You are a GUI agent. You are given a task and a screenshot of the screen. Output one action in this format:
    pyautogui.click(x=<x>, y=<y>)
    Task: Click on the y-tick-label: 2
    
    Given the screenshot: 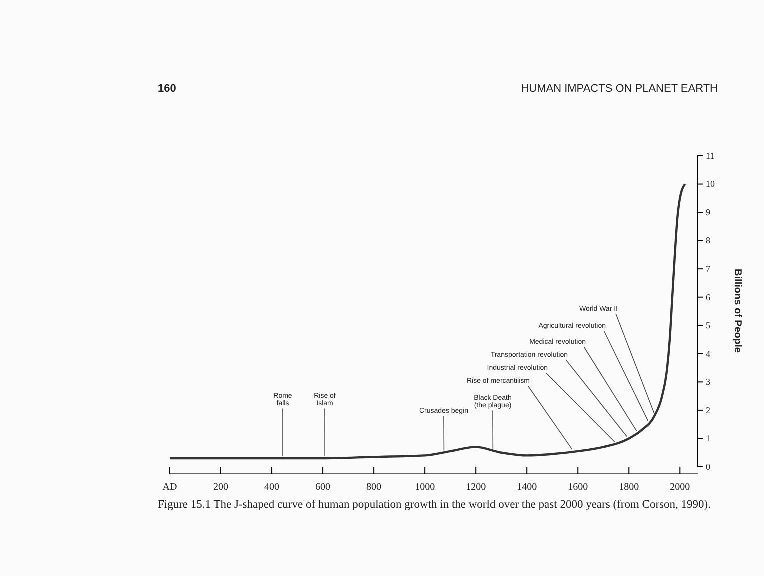 What is the action you would take?
    pyautogui.click(x=708, y=410)
    